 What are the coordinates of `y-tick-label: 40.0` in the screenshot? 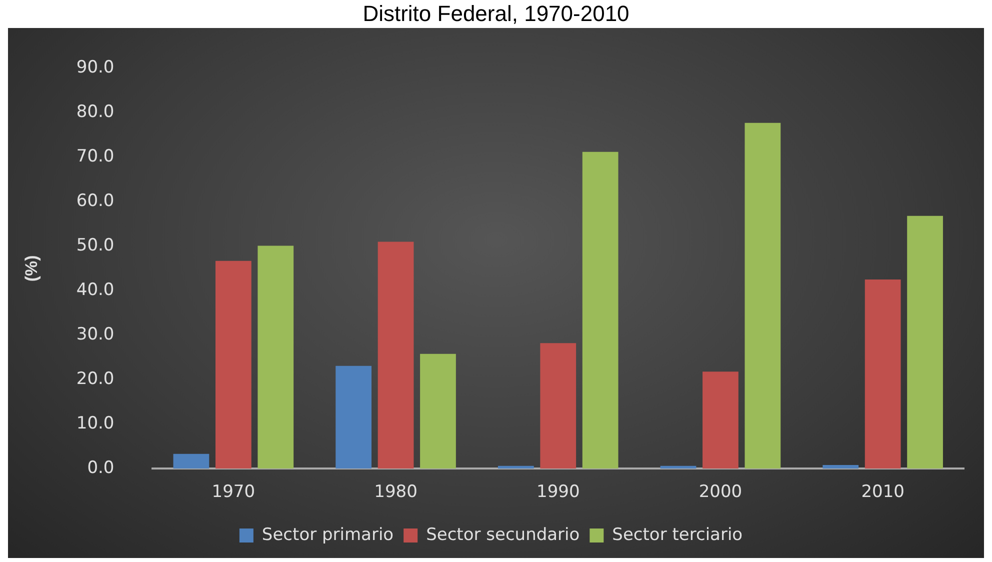 It's located at (95, 290).